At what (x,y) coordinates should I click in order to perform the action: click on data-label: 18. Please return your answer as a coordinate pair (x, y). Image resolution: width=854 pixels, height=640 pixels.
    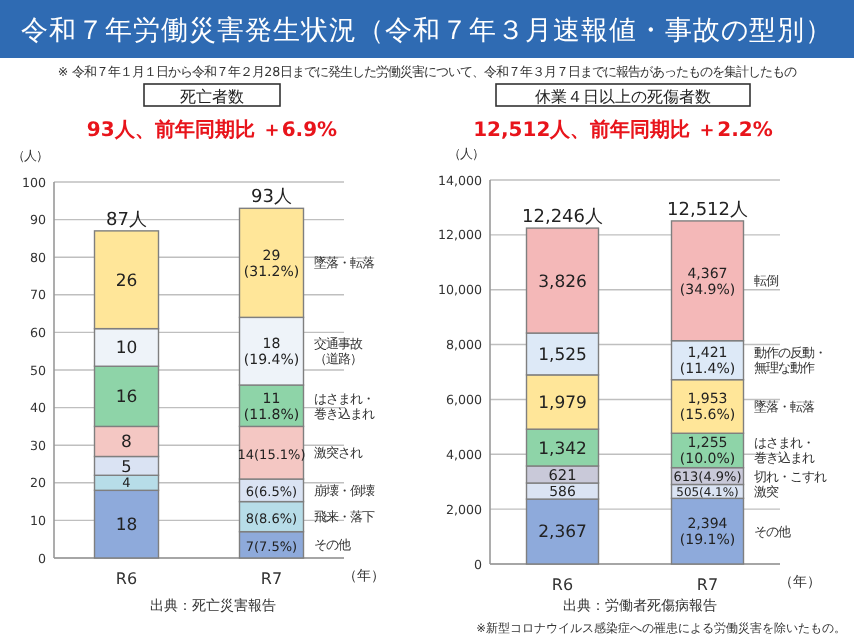
    Looking at the image, I should click on (126, 526).